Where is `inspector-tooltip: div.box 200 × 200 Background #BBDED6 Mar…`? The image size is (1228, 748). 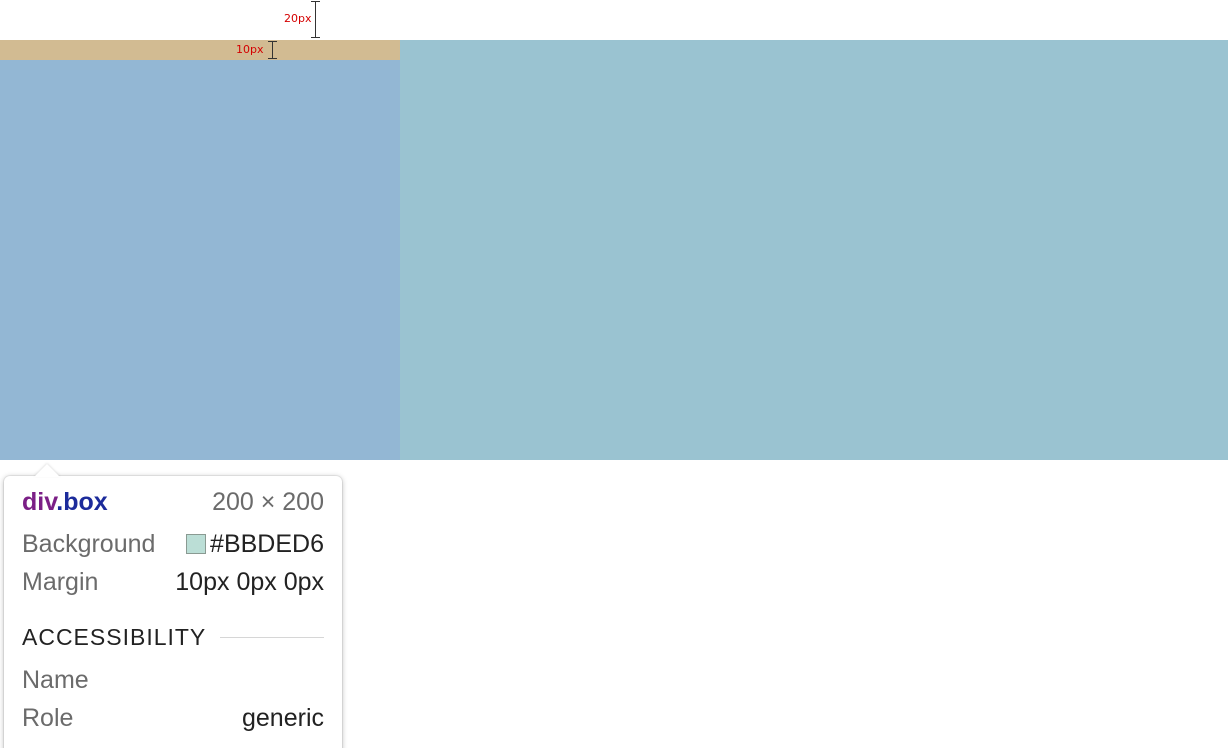 inspector-tooltip: div.box 200 × 200 Background #BBDED6 Mar… is located at coordinates (173, 606).